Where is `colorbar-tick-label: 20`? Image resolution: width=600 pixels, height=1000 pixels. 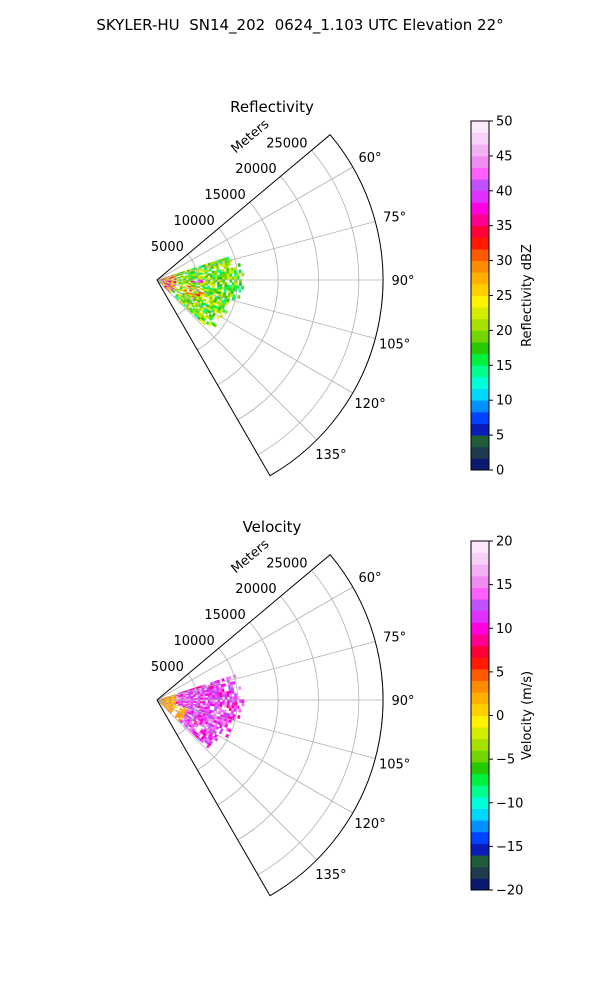 colorbar-tick-label: 20 is located at coordinates (504, 542).